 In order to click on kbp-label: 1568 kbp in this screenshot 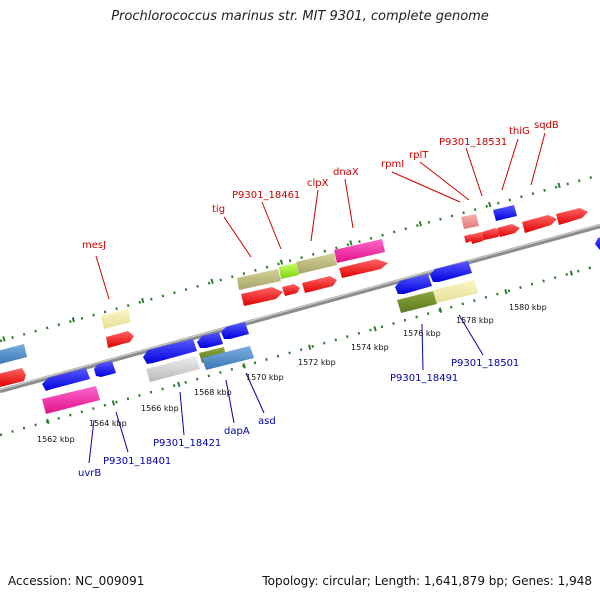, I will do `click(213, 392)`.